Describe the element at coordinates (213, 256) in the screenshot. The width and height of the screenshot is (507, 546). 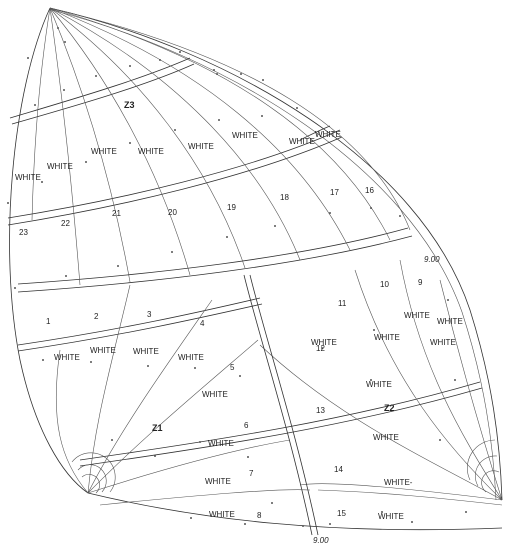
I see `seam-band-mid` at that location.